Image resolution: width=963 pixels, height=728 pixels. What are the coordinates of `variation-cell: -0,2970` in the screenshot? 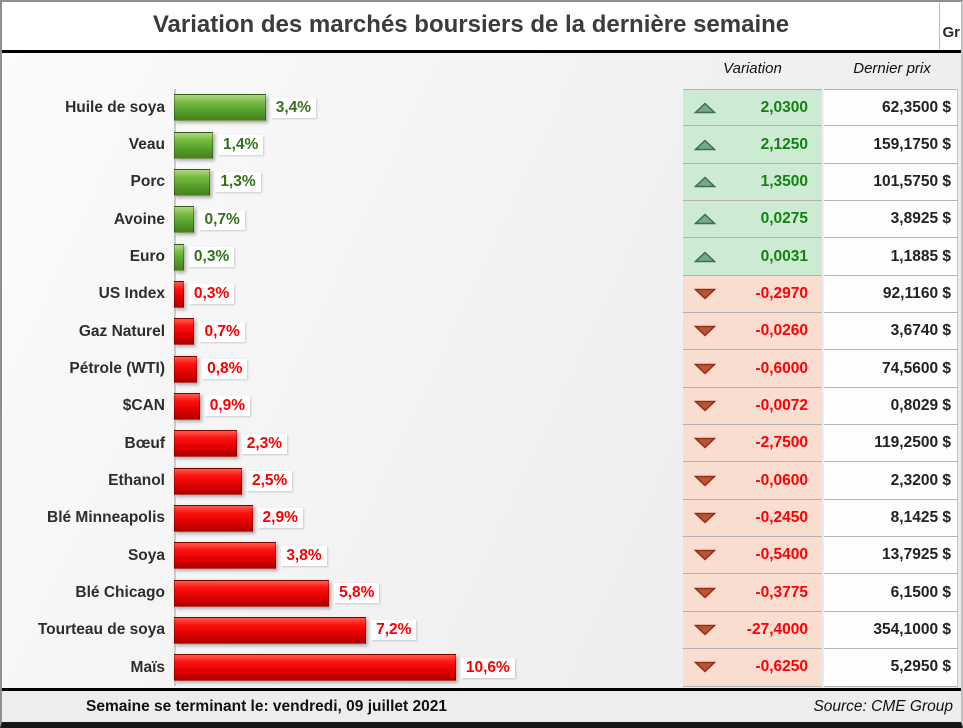 It's located at (752, 294).